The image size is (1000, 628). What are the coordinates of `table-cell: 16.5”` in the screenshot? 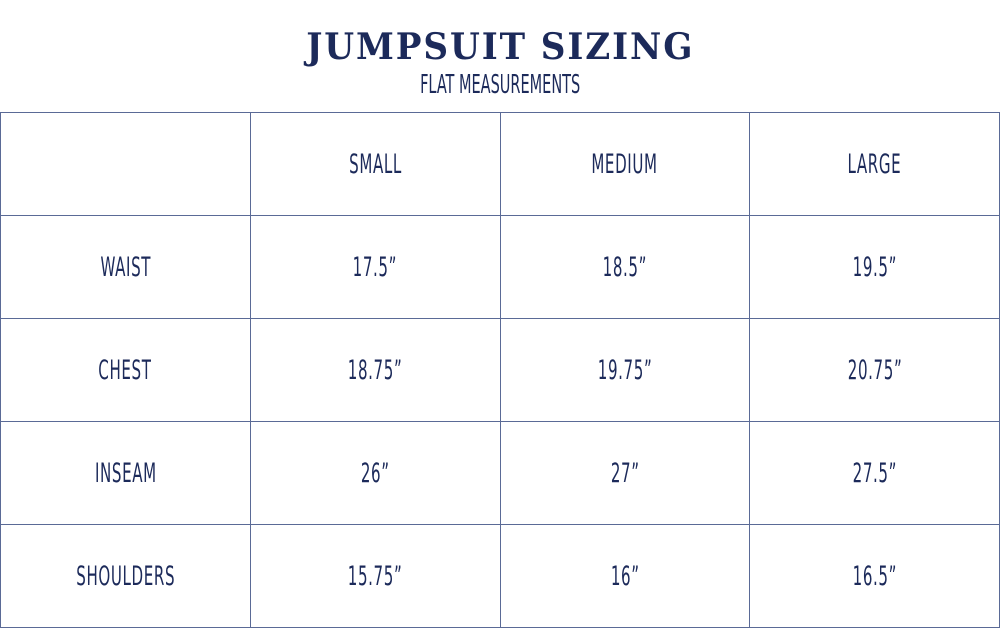 It's located at (874, 576).